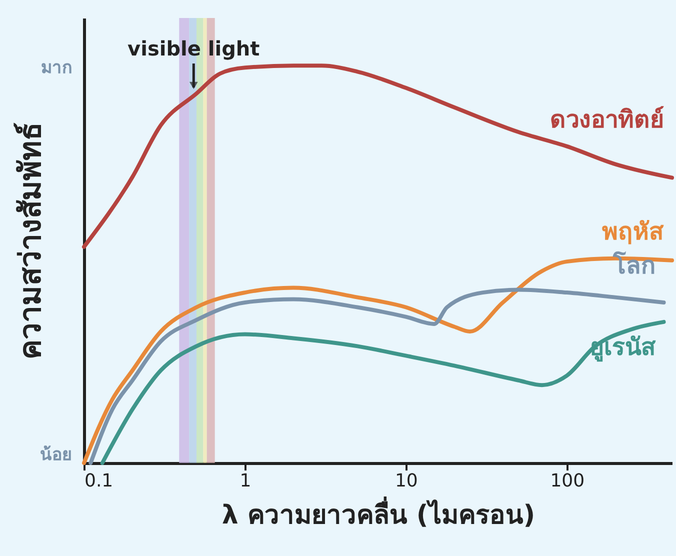  Describe the element at coordinates (633, 231) in the screenshot. I see `series-label: พฤหัส` at that location.